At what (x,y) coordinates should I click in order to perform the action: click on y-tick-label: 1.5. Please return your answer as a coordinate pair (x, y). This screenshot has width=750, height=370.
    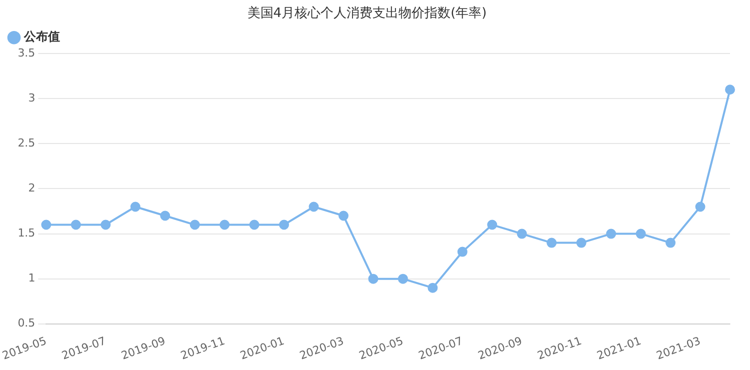
    Looking at the image, I should click on (27, 233).